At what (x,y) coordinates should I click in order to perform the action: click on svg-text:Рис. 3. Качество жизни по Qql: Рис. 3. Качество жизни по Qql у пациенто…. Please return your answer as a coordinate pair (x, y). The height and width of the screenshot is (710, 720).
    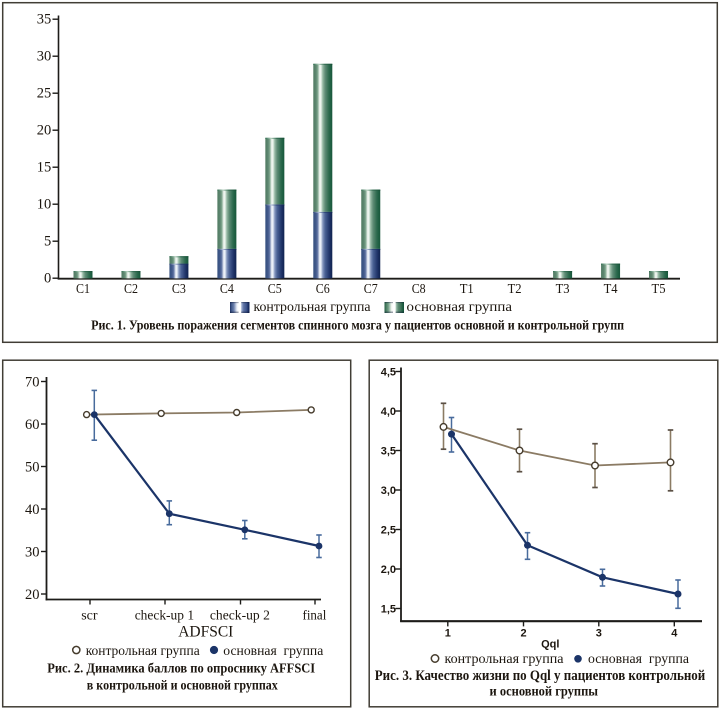
    Looking at the image, I should click on (540, 676).